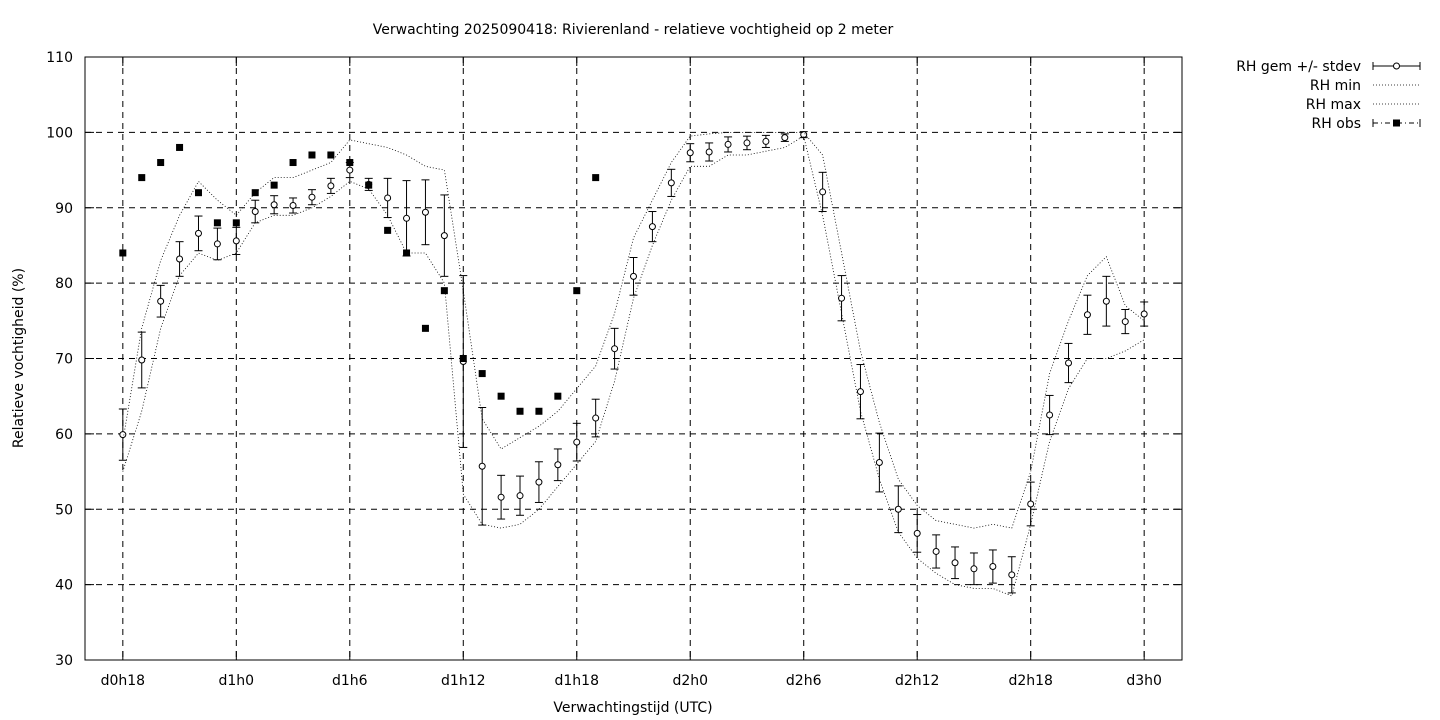 The image size is (1440, 720). What do you see at coordinates (64, 284) in the screenshot?
I see `y-tick-label: 80` at bounding box center [64, 284].